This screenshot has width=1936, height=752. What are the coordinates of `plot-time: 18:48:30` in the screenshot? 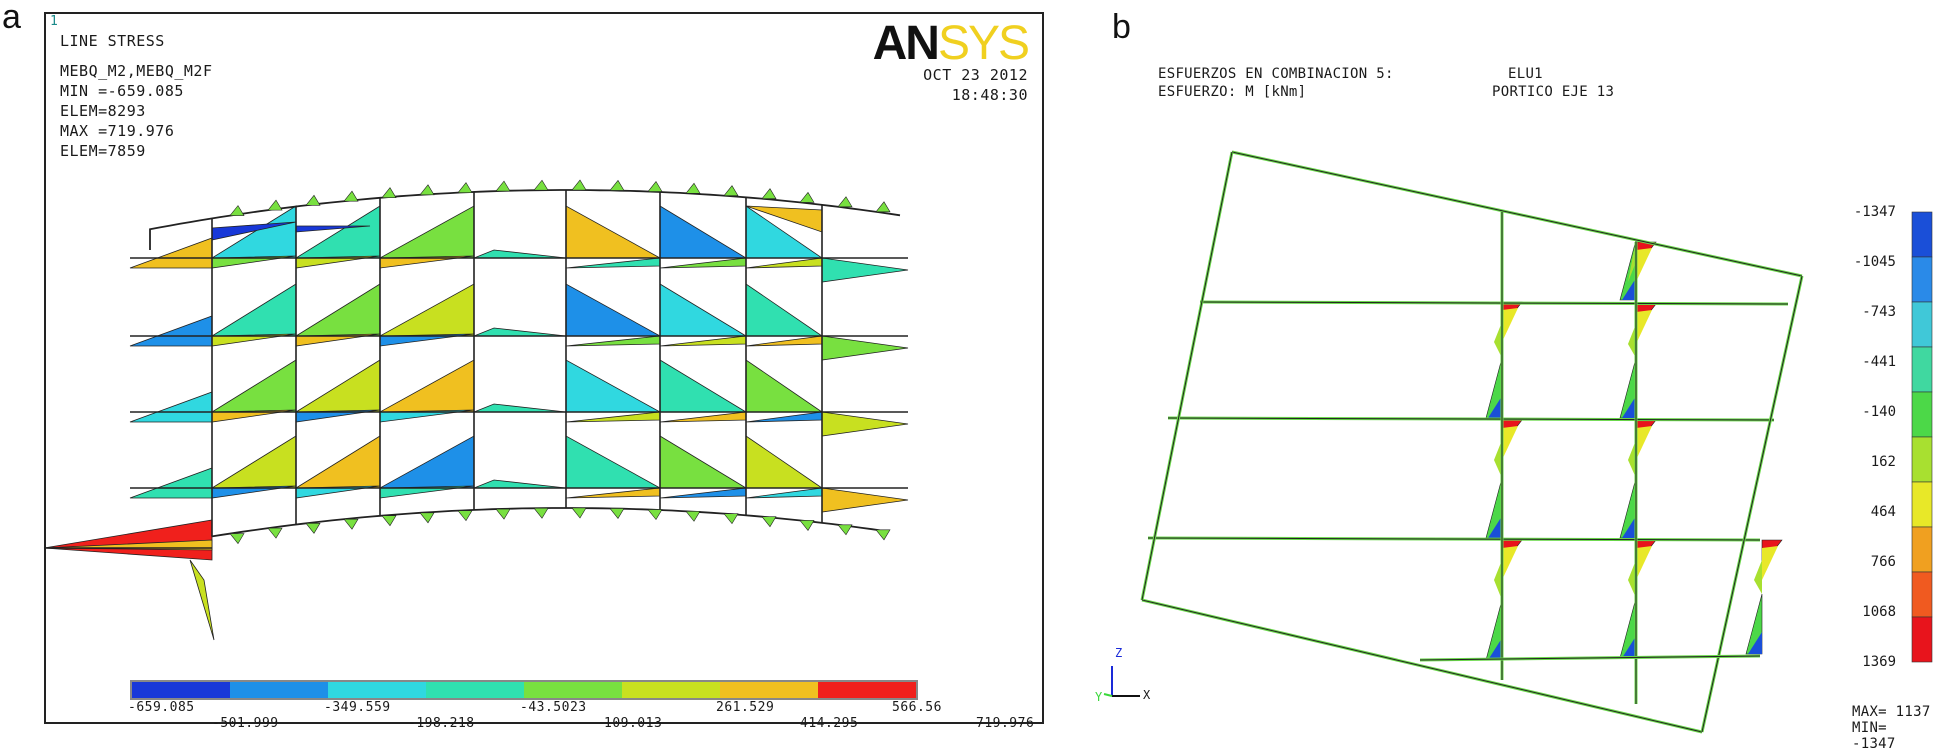 It's located at (989, 95).